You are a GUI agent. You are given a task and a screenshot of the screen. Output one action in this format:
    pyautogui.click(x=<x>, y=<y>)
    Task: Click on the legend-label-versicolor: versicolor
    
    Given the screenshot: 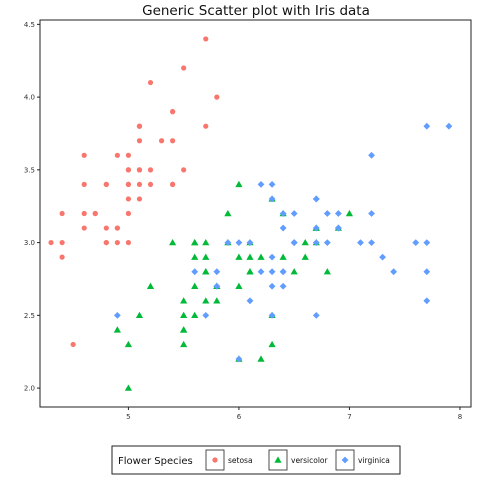 What is the action you would take?
    pyautogui.click(x=310, y=460)
    